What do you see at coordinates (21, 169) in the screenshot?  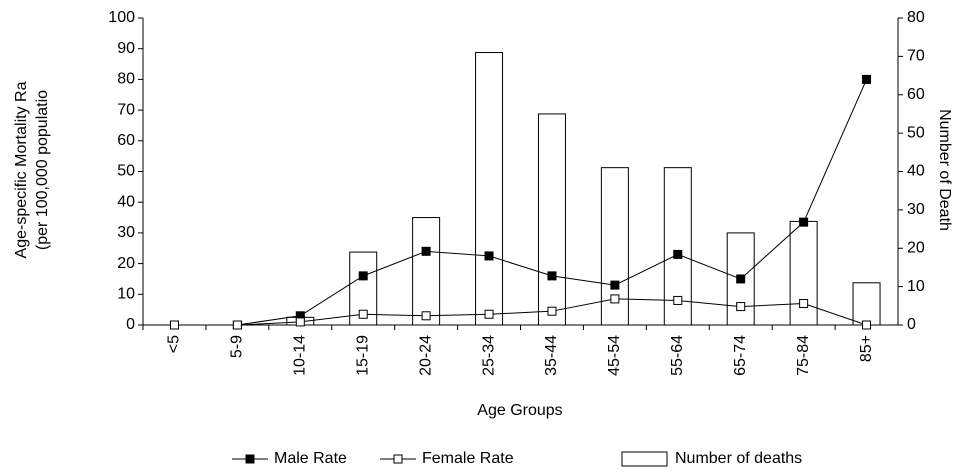 I see `y-axis-title: Age-specific Mortality Ra` at bounding box center [21, 169].